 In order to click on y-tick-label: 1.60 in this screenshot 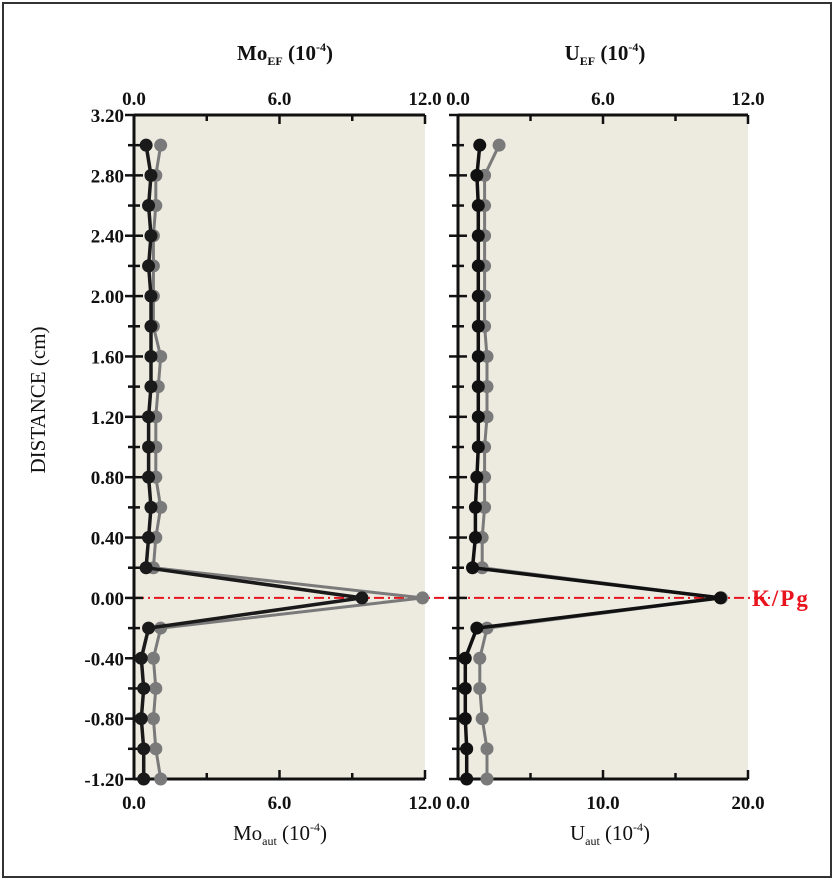, I will do `click(107, 357)`.